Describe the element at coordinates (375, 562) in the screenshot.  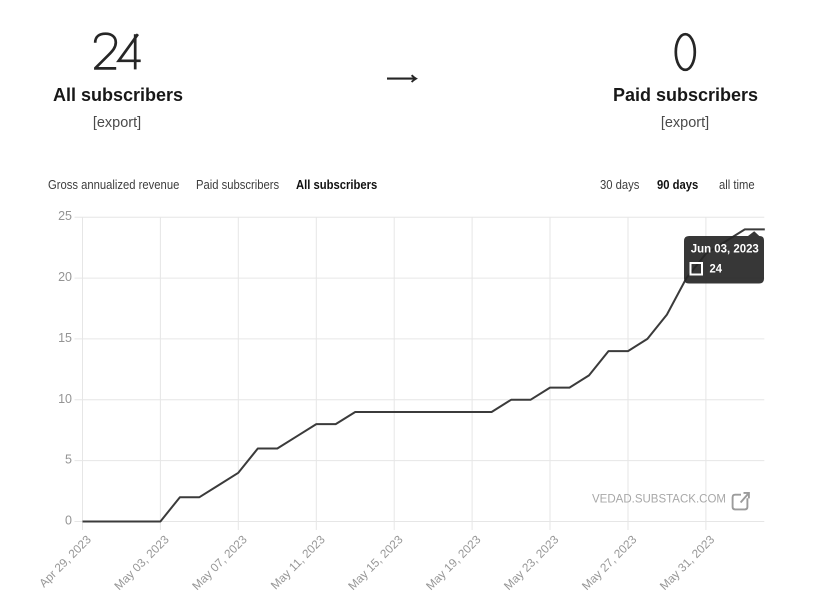
I see `svg-text: May 15, 2023` at that location.